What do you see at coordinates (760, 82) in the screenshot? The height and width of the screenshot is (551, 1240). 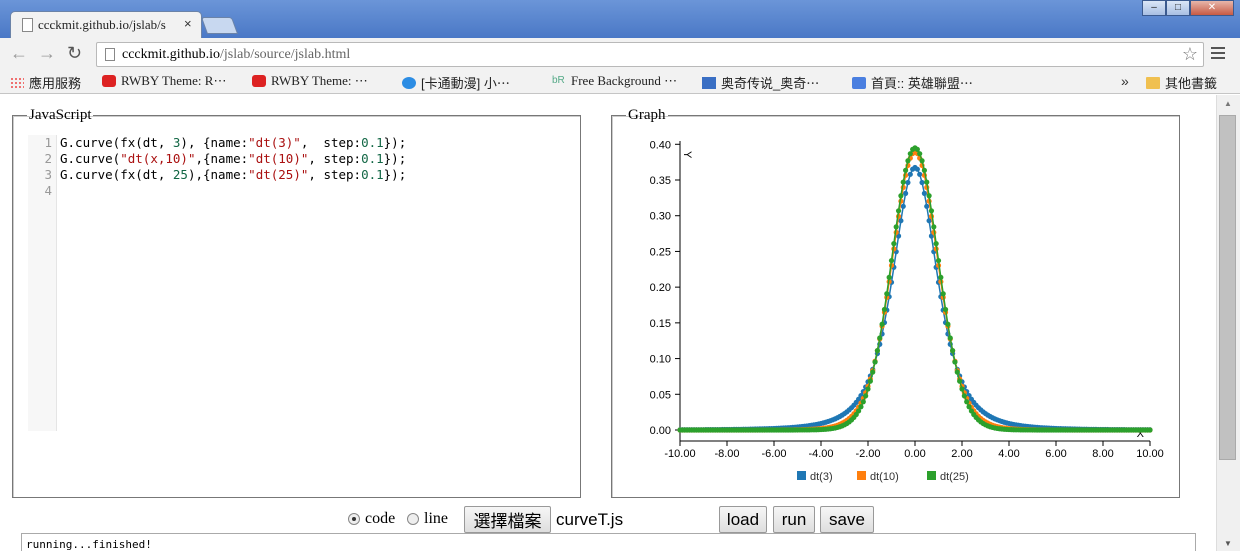 I see `bookmark-aoqi: 奥奇传说_奥奇⋯` at bounding box center [760, 82].